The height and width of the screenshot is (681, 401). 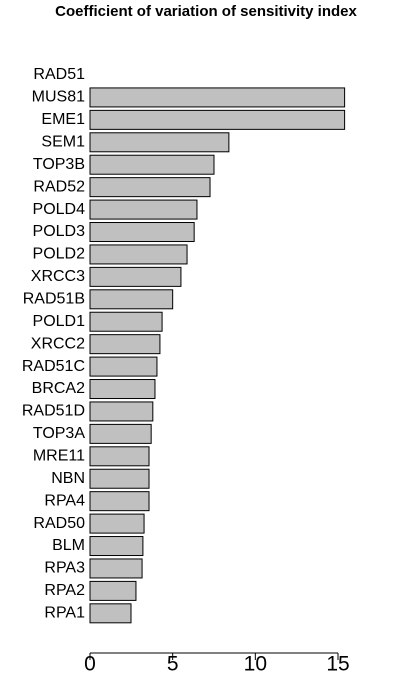 What do you see at coordinates (58, 97) in the screenshot?
I see `y-tick-label: MUS81` at bounding box center [58, 97].